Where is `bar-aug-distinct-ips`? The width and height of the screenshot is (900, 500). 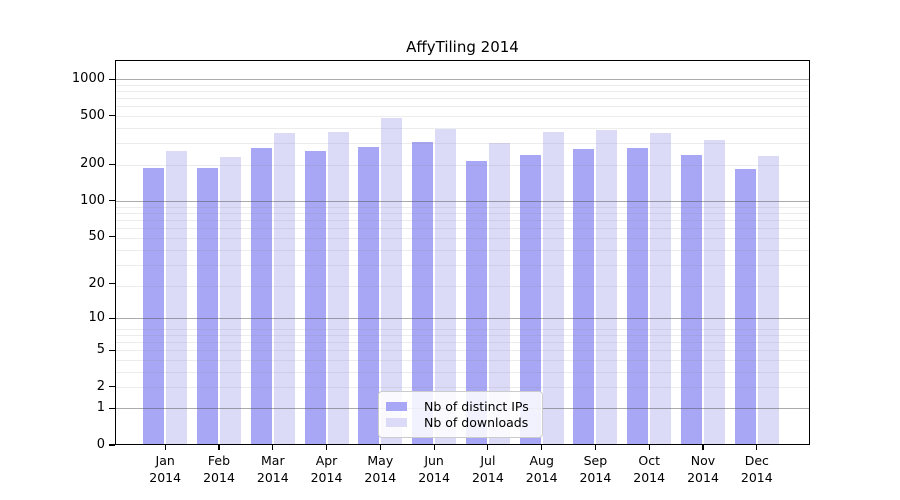
bar-aug-distinct-ips is located at coordinates (530, 300).